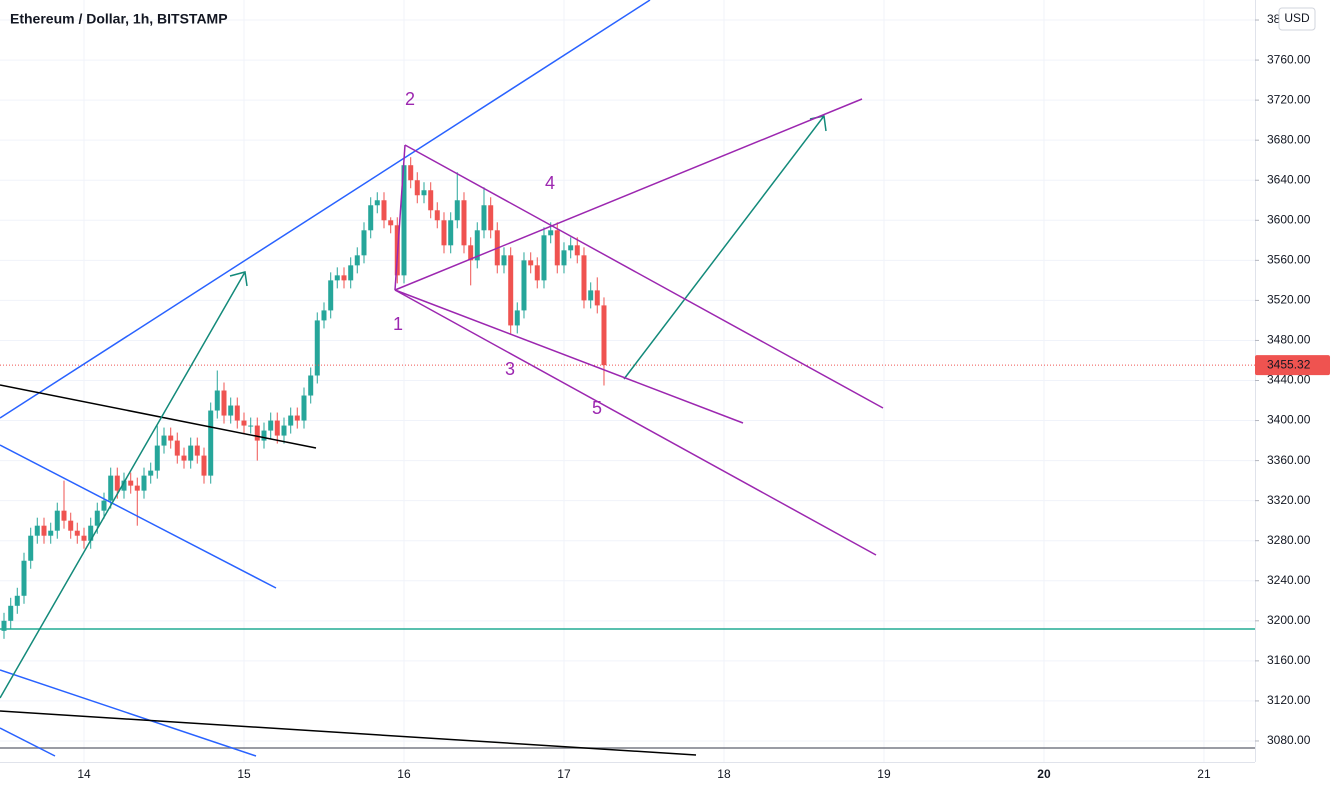  I want to click on x-tick-label: 18, so click(724, 774).